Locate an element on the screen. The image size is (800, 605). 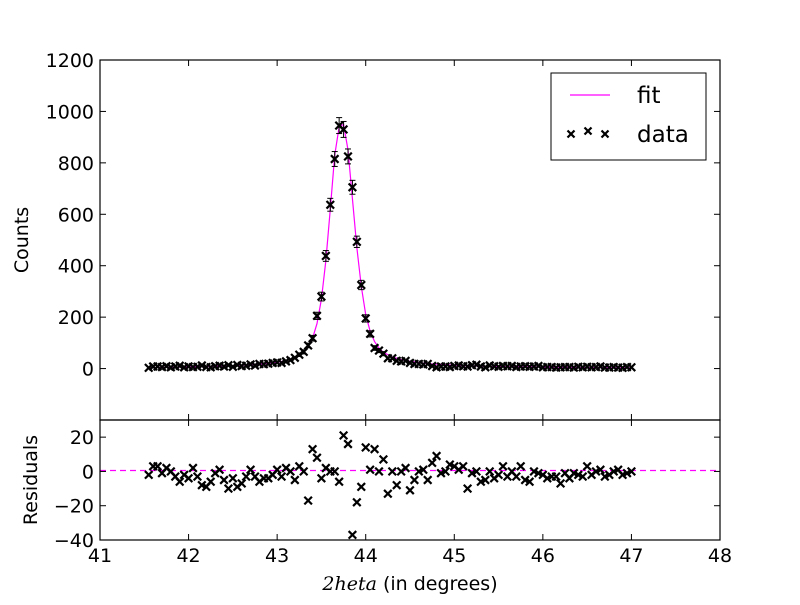
res-y-tick-label: −20 is located at coordinates (74, 507).